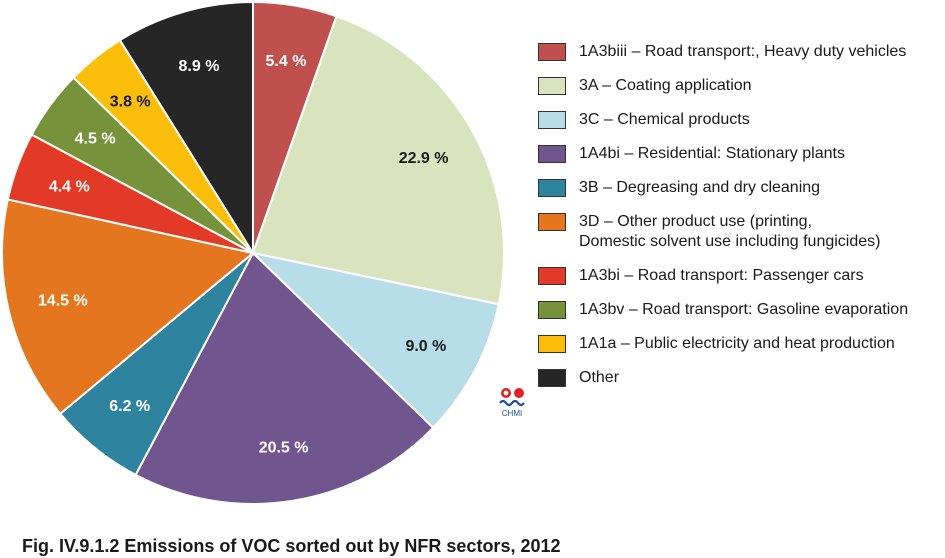  Describe the element at coordinates (721, 275) in the screenshot. I see `legend-label: 1A3bi – Road transport: Passenger cars` at that location.